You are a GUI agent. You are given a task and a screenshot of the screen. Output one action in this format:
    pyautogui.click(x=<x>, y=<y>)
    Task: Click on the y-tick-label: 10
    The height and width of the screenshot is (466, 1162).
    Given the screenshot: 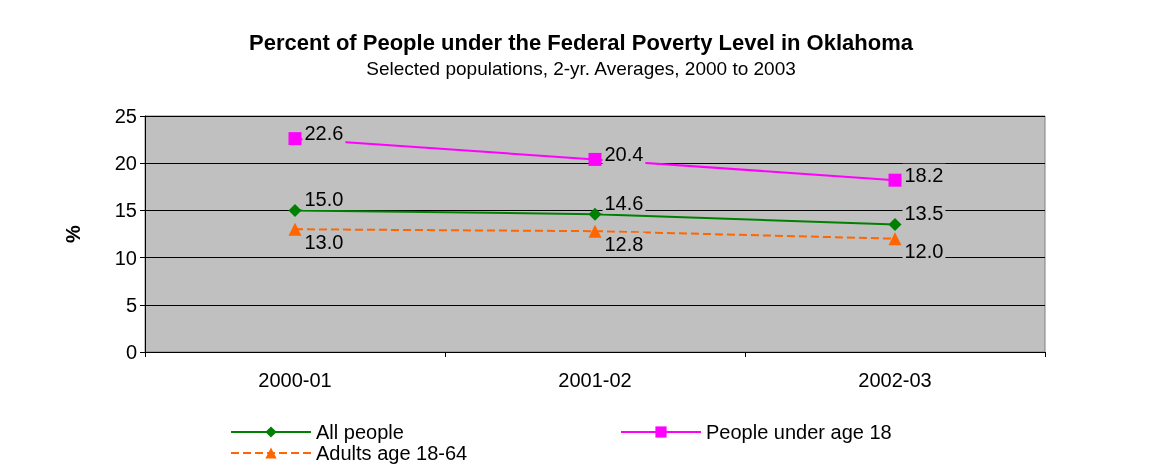 What is the action you would take?
    pyautogui.click(x=125, y=257)
    